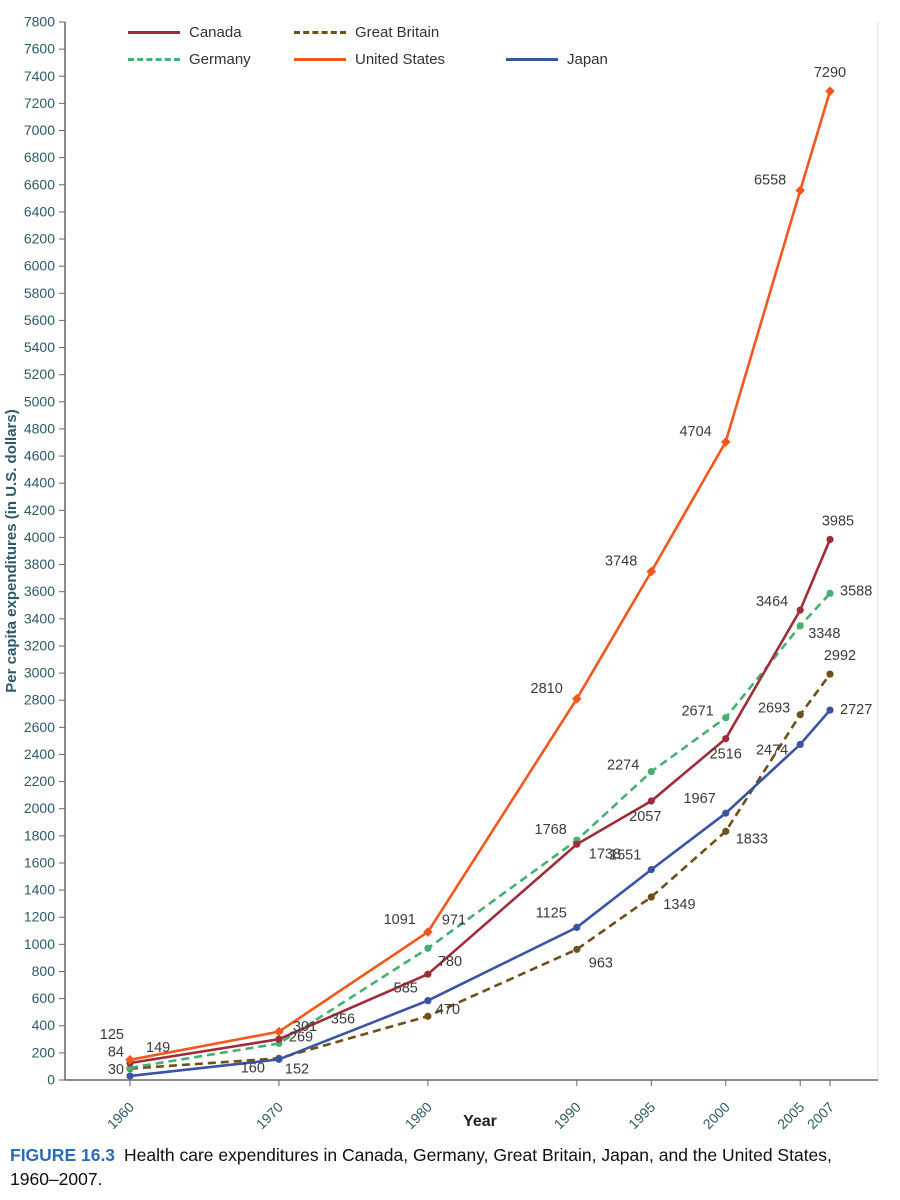  Describe the element at coordinates (567, 1115) in the screenshot. I see `x-tick-label: 1990` at that location.